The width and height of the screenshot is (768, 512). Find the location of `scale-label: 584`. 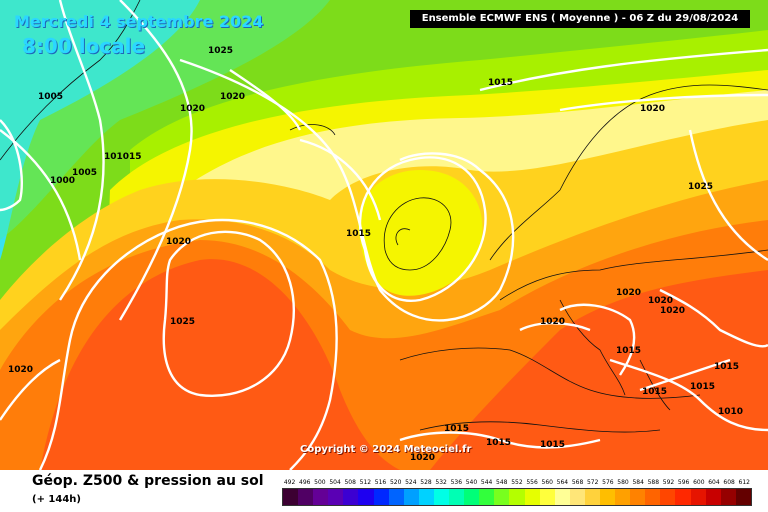

scale-label: 584 is located at coordinates (638, 482).